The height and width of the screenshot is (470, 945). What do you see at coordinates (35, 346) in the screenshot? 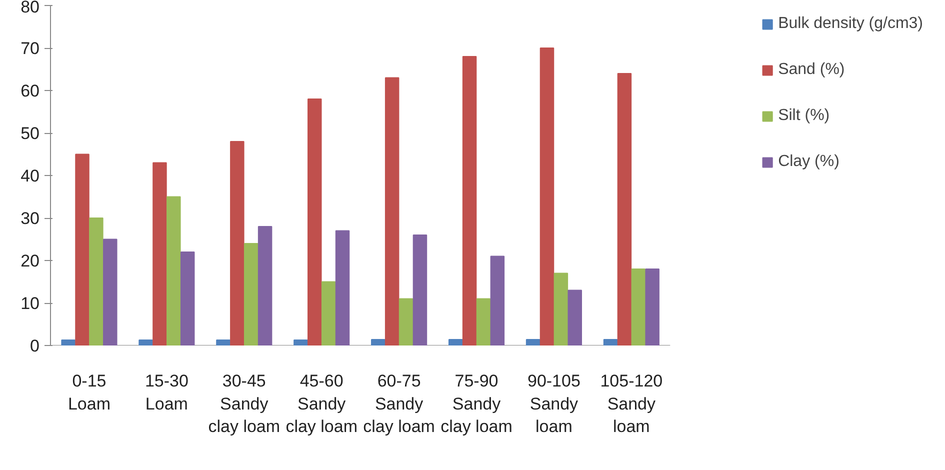
I see `y-tick-label: 0` at bounding box center [35, 346].